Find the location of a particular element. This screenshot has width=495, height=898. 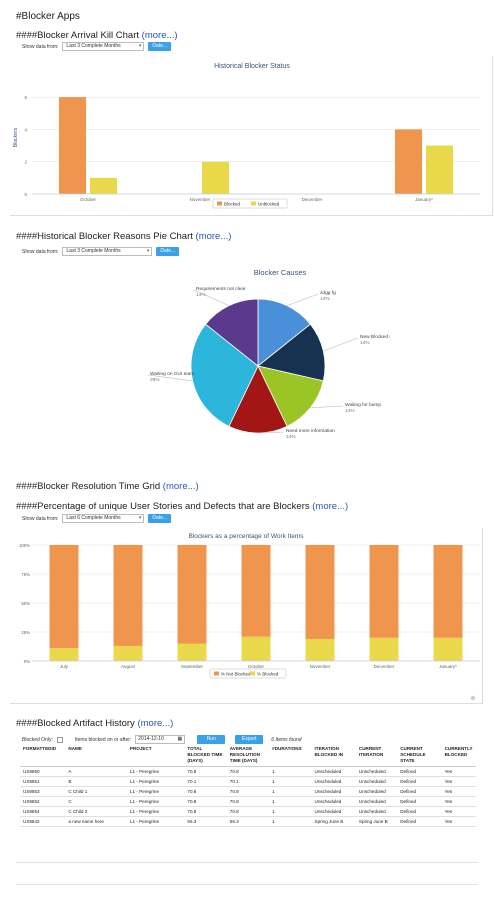

table-cell: A is located at coordinates (96, 771).